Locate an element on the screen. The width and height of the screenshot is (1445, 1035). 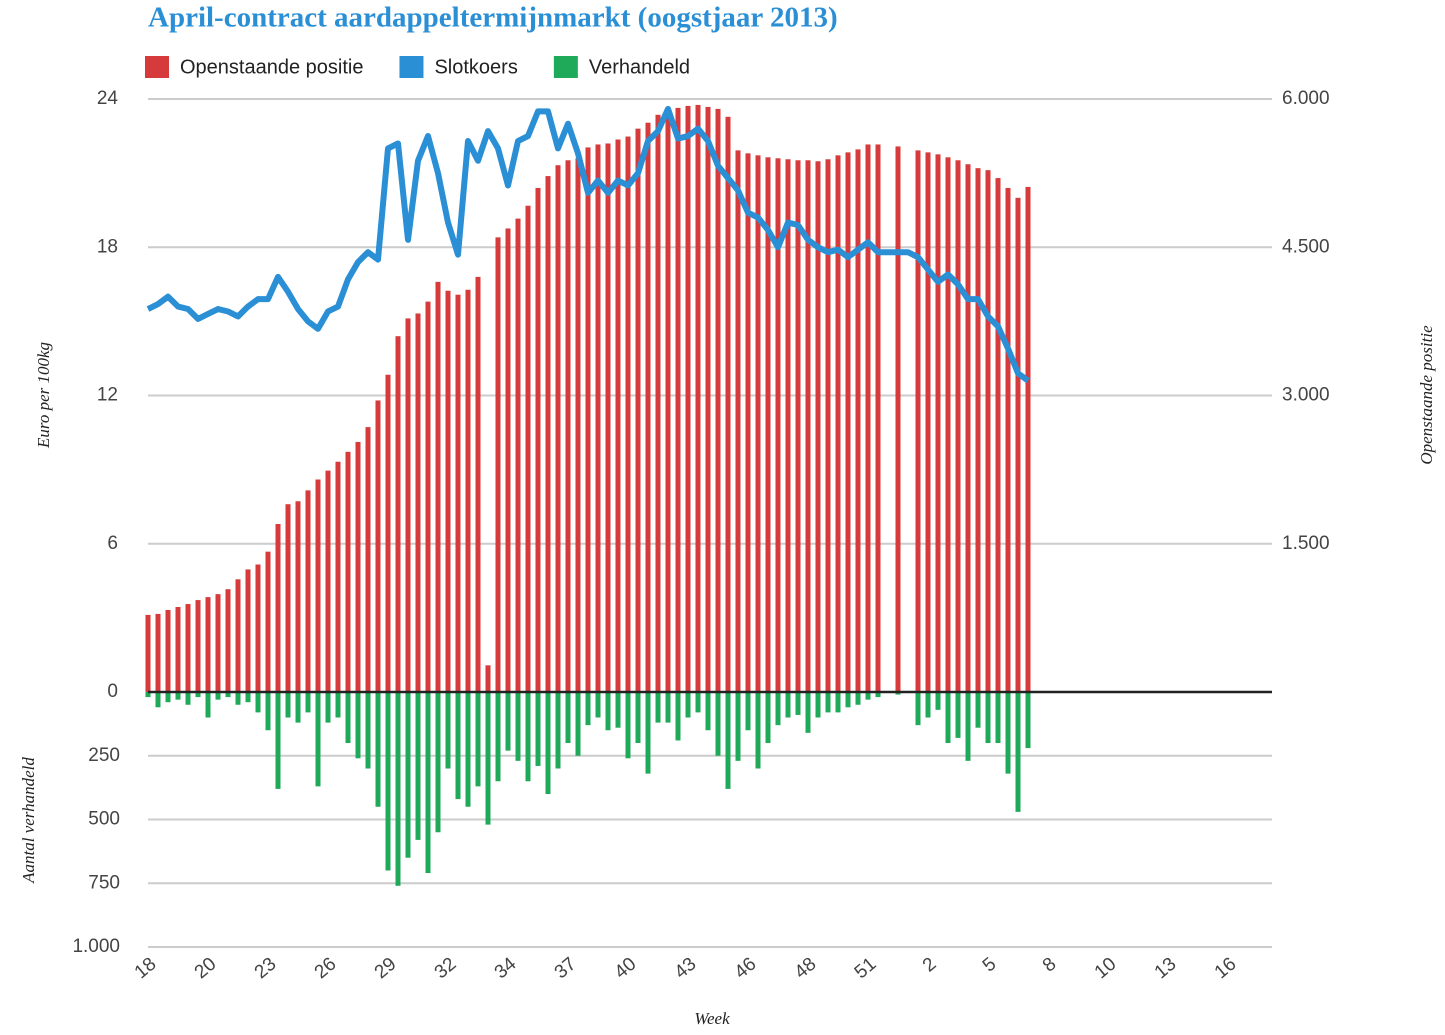
legend-label: Verhandeld is located at coordinates (639, 67).